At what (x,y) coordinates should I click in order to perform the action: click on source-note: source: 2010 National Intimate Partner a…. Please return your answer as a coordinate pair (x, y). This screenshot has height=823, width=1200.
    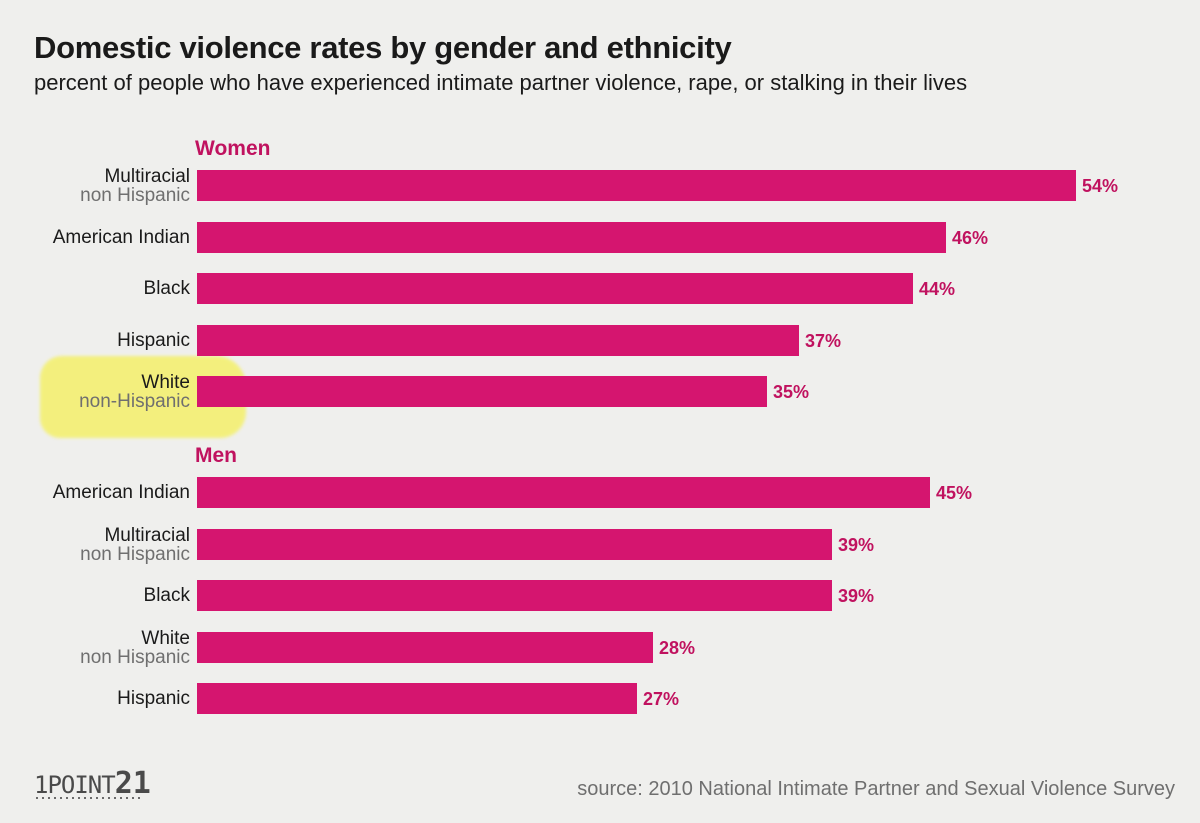
    Looking at the image, I should click on (876, 789).